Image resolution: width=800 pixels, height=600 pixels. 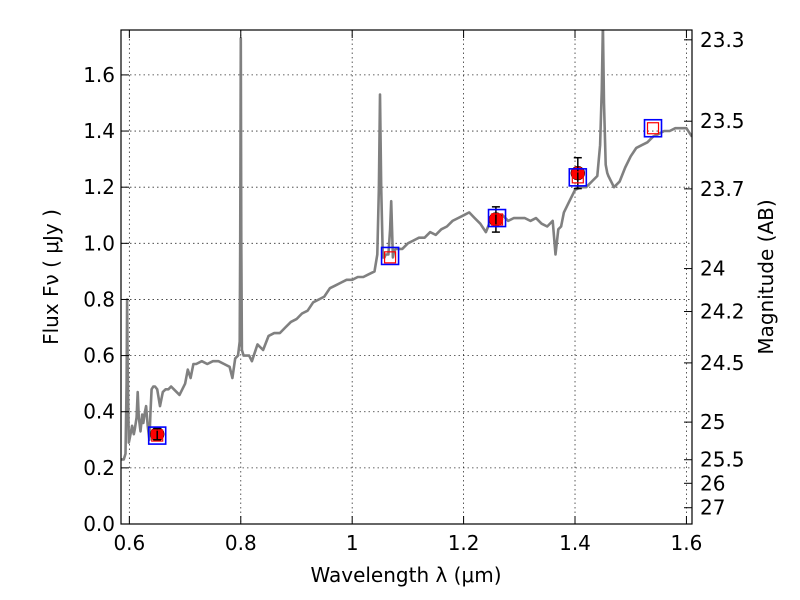 What do you see at coordinates (99, 468) in the screenshot?
I see `y-tick-label: 0.2` at bounding box center [99, 468].